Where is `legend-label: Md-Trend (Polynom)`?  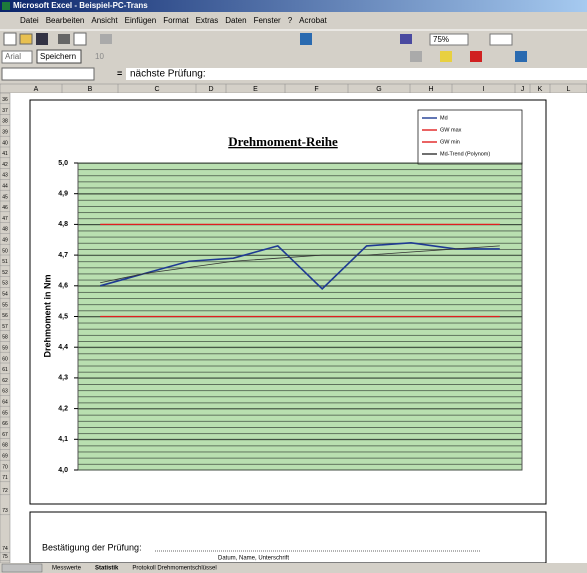 legend-label: Md-Trend (Polynom) is located at coordinates (465, 154).